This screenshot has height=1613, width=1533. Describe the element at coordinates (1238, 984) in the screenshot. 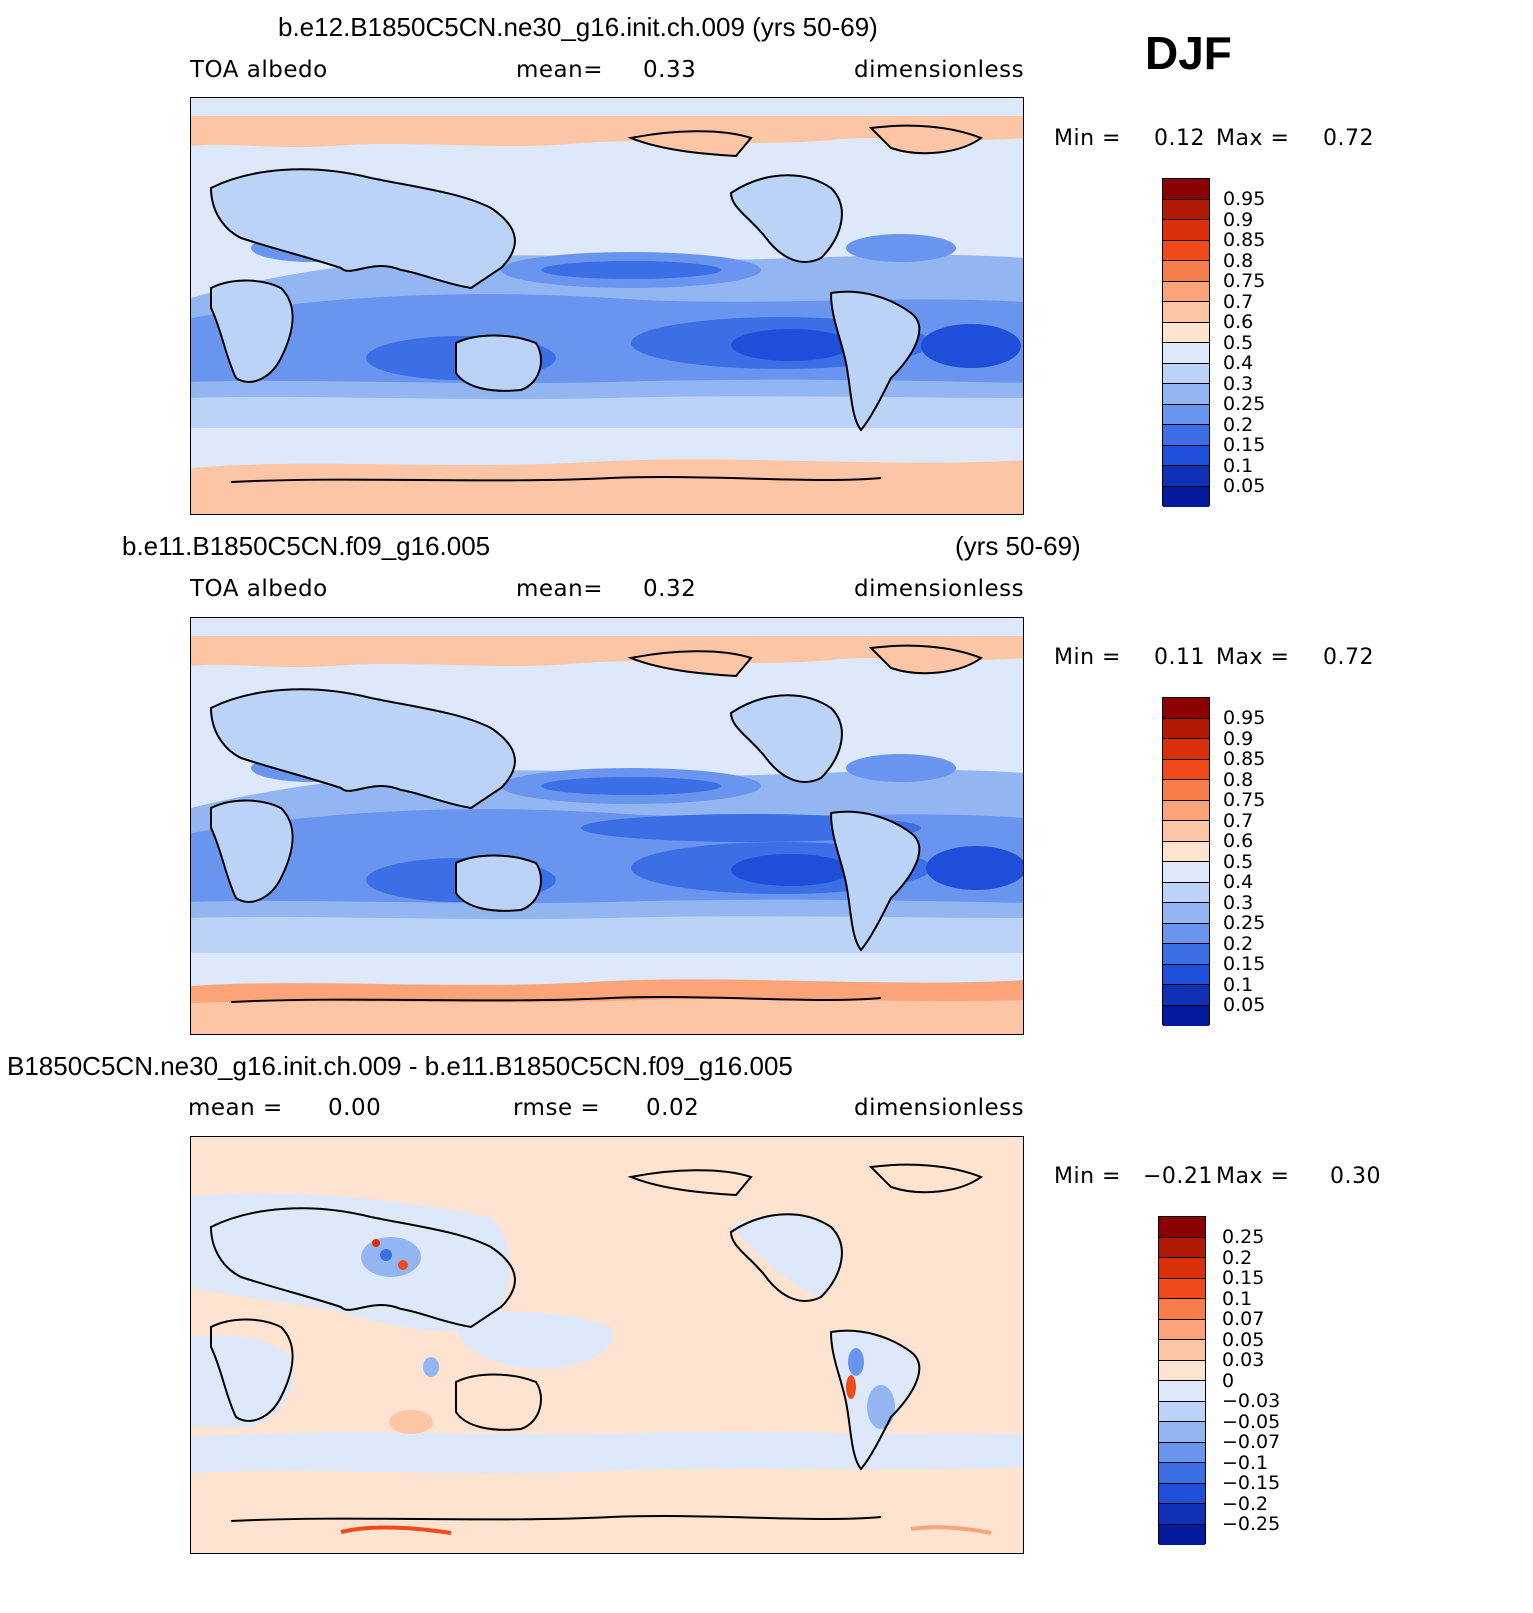

I see `colorbar-label: 0.1` at that location.